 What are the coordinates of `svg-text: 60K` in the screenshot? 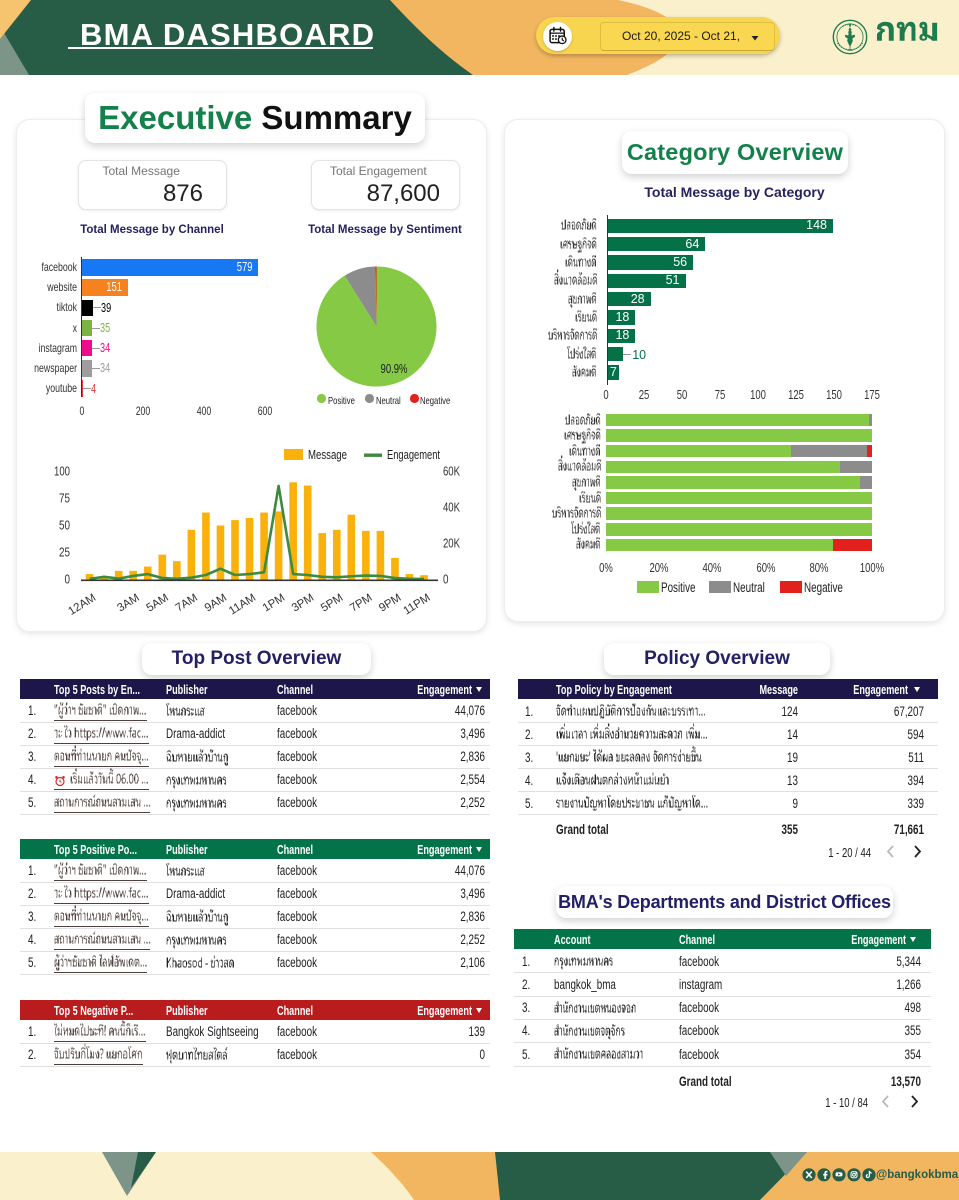 It's located at (451, 472).